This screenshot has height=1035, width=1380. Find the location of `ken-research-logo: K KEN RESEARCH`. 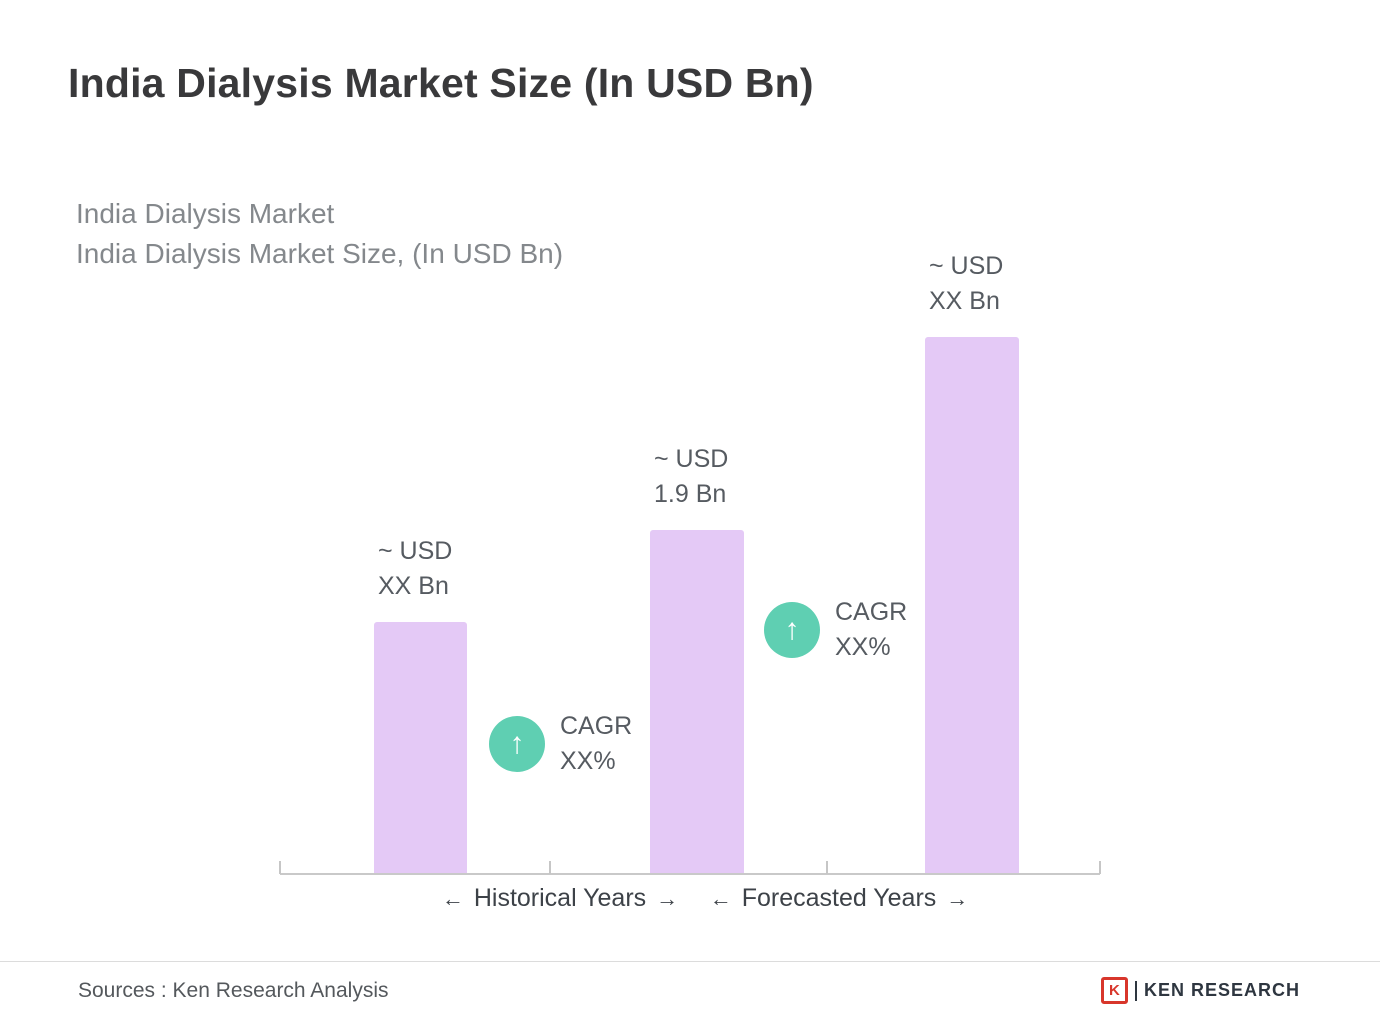

ken-research-logo: K KEN RESEARCH is located at coordinates (1200, 990).